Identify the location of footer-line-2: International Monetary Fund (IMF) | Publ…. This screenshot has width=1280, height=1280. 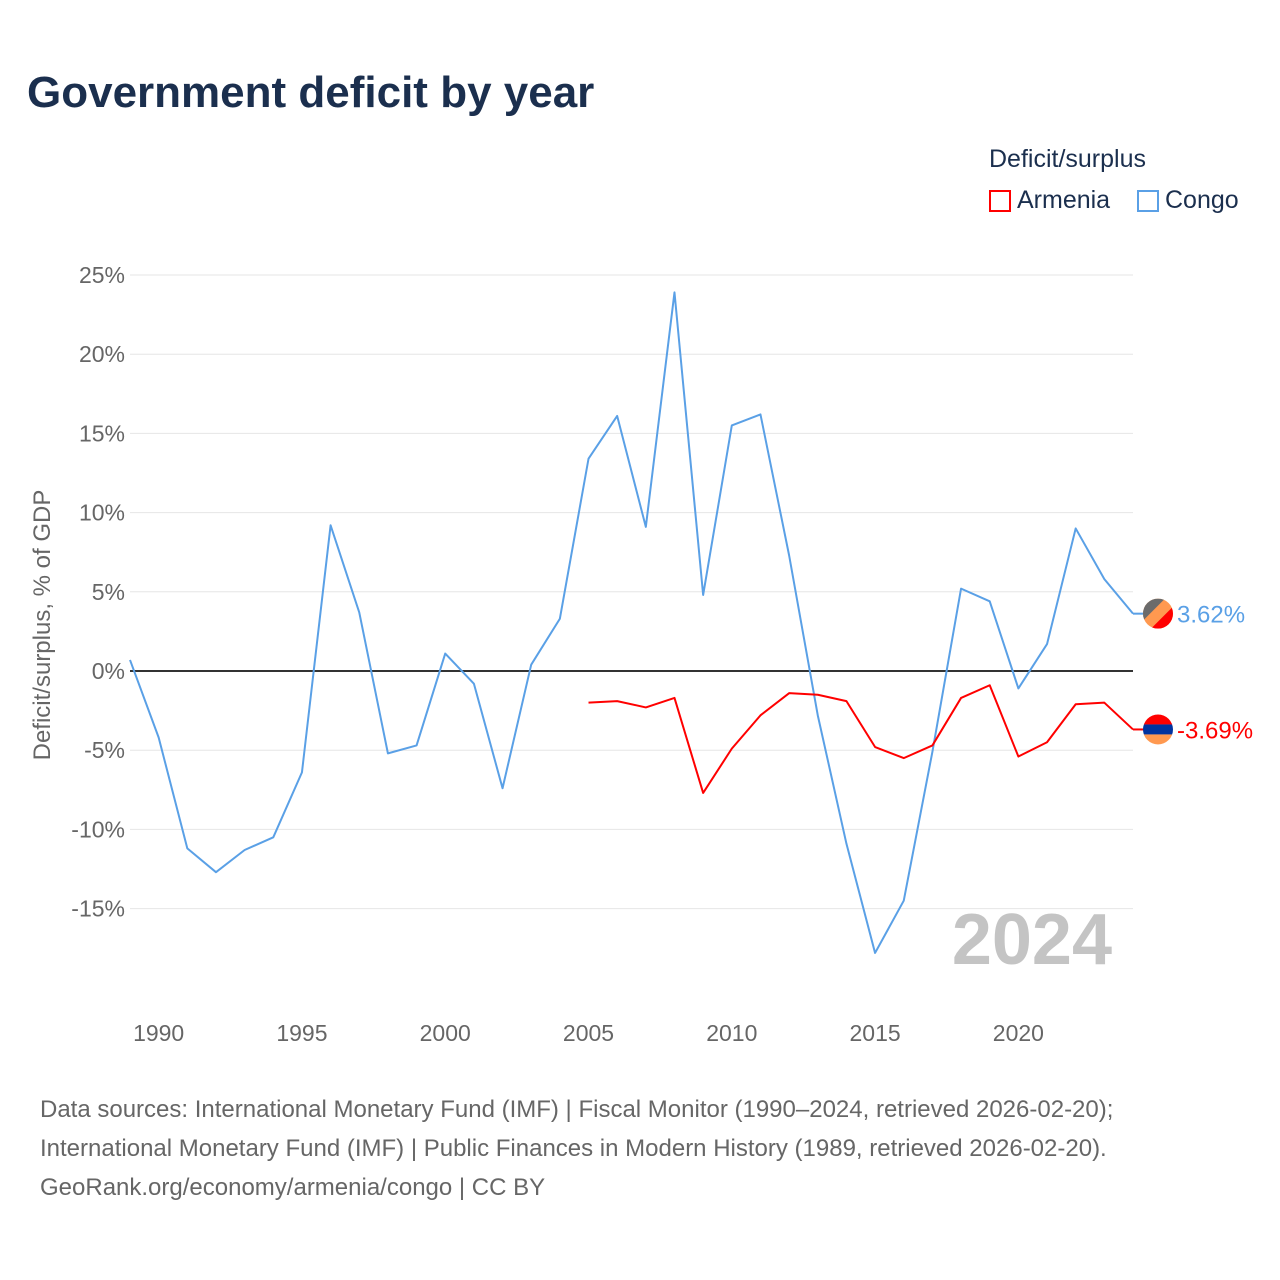
(573, 1148).